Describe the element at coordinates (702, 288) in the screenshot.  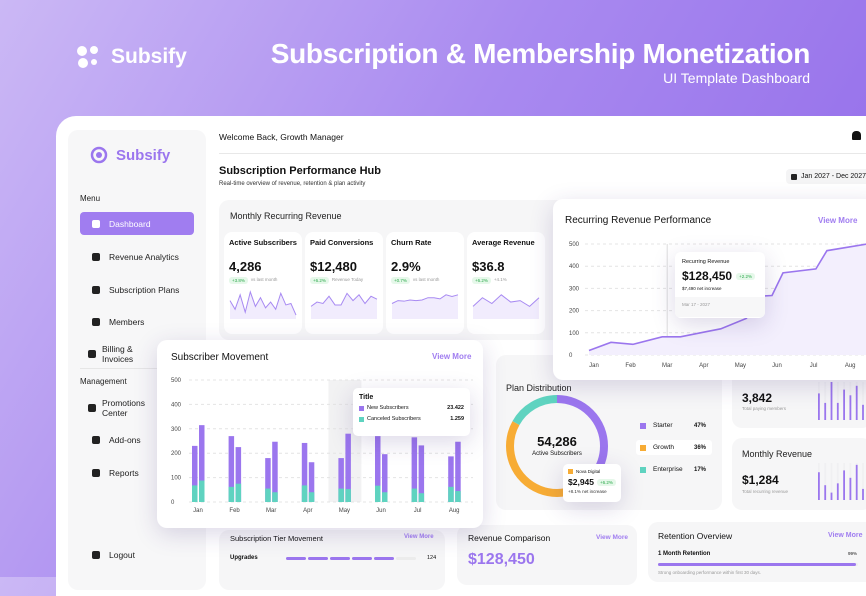
I see `tooltip-note: $7,490 net increase` at that location.